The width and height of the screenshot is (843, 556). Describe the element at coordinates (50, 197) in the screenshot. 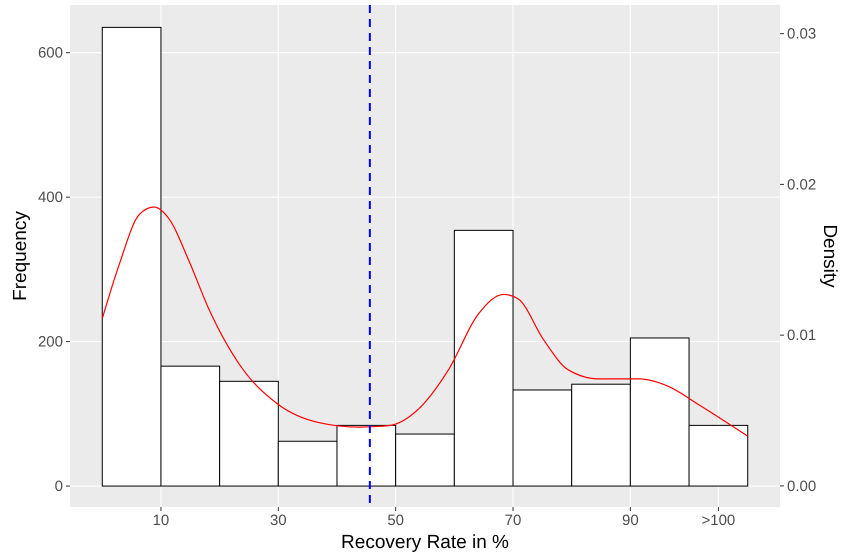

I see `y-tick-label: 400` at that location.